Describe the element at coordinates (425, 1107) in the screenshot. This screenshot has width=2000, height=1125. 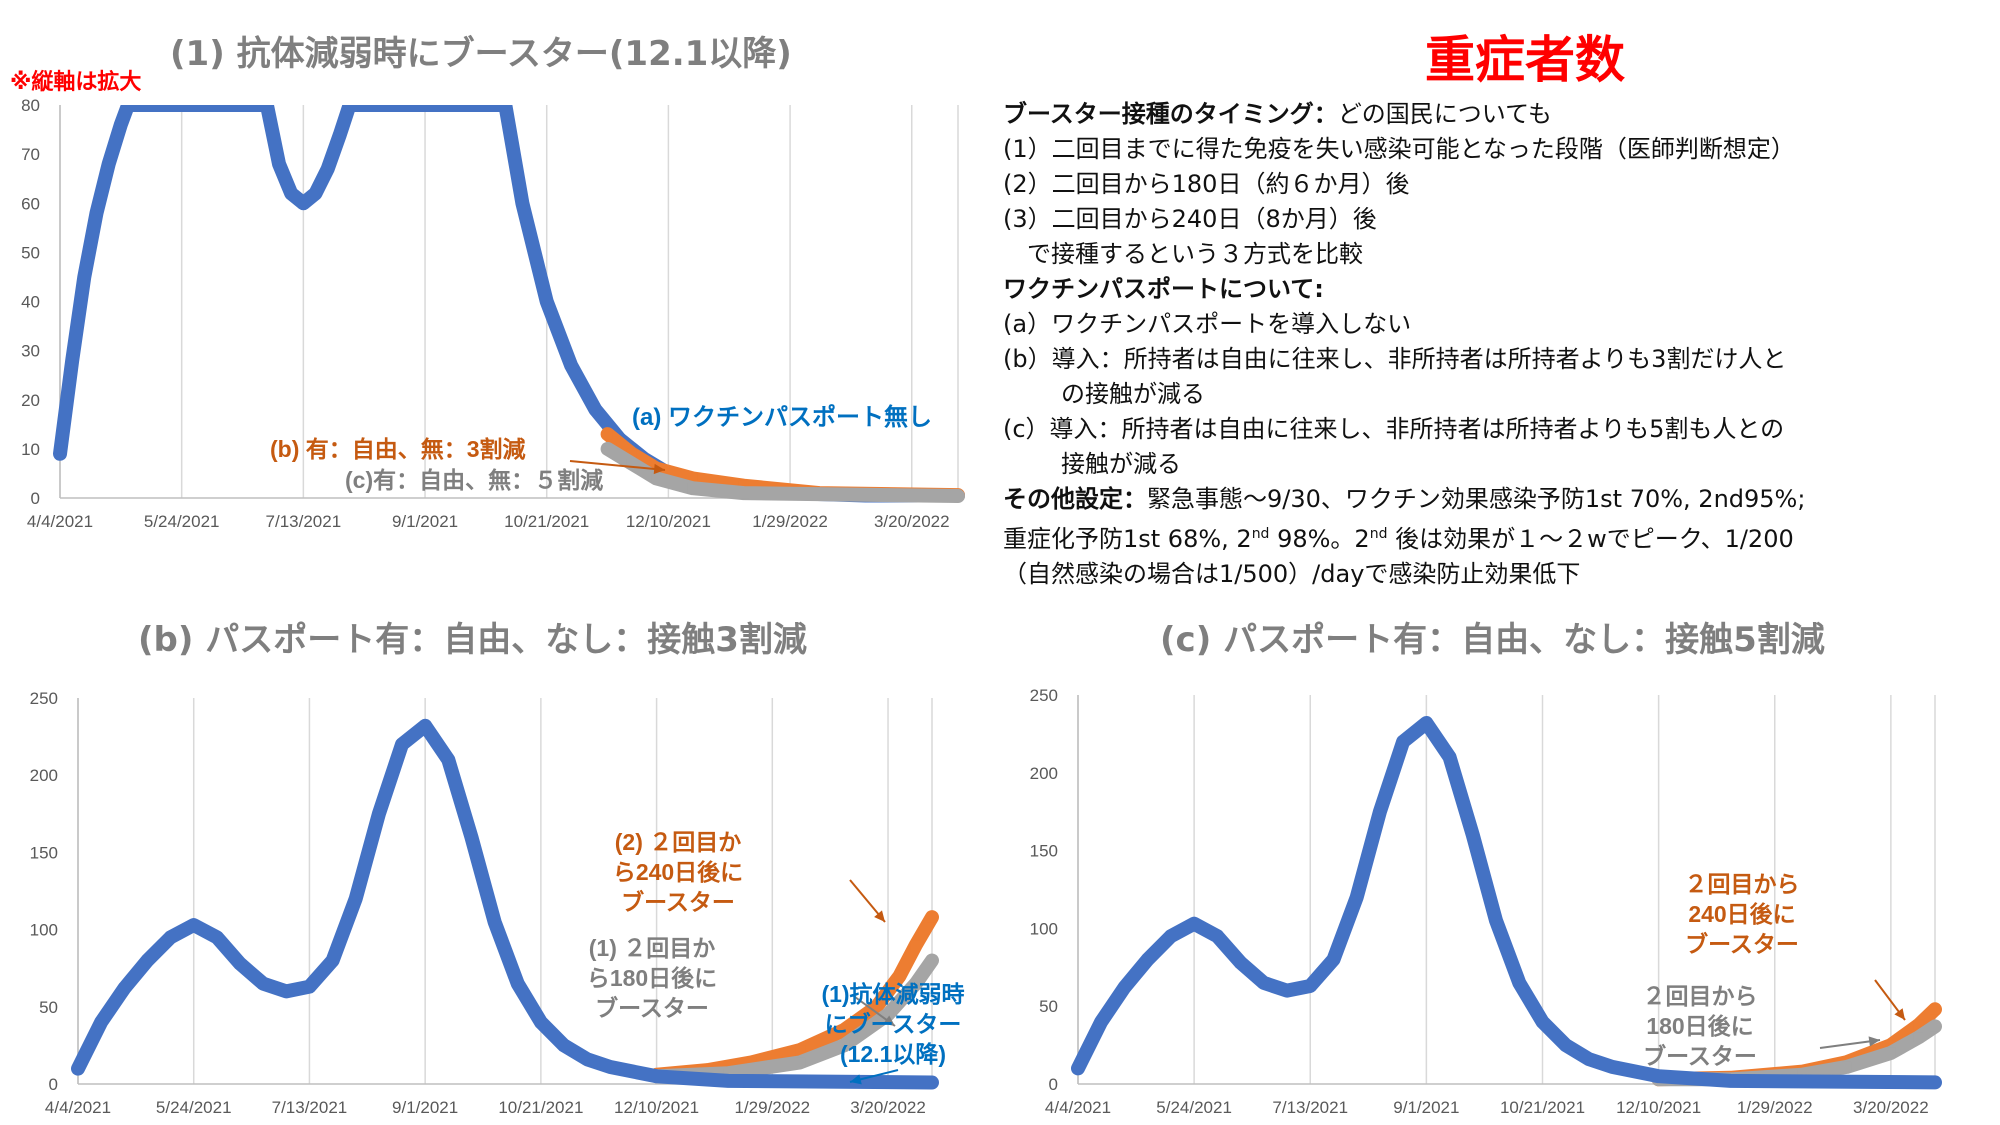
I see `chart2-x-tick-label: 9/1/2021` at that location.